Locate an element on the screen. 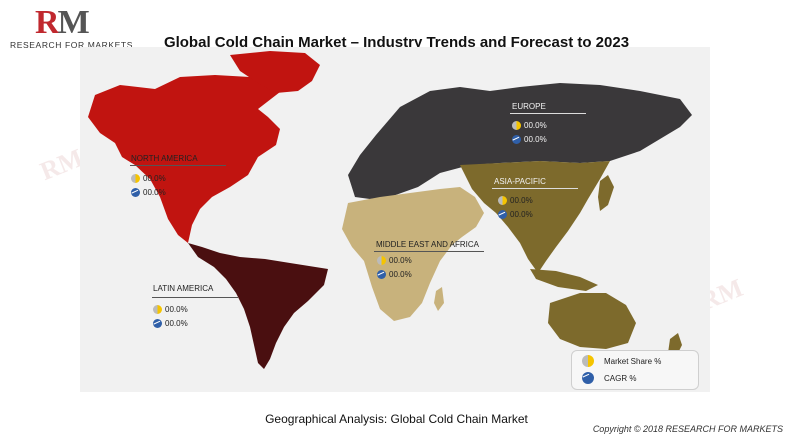  region-label-latin-america: LATIN AMERICA is located at coordinates (183, 288).